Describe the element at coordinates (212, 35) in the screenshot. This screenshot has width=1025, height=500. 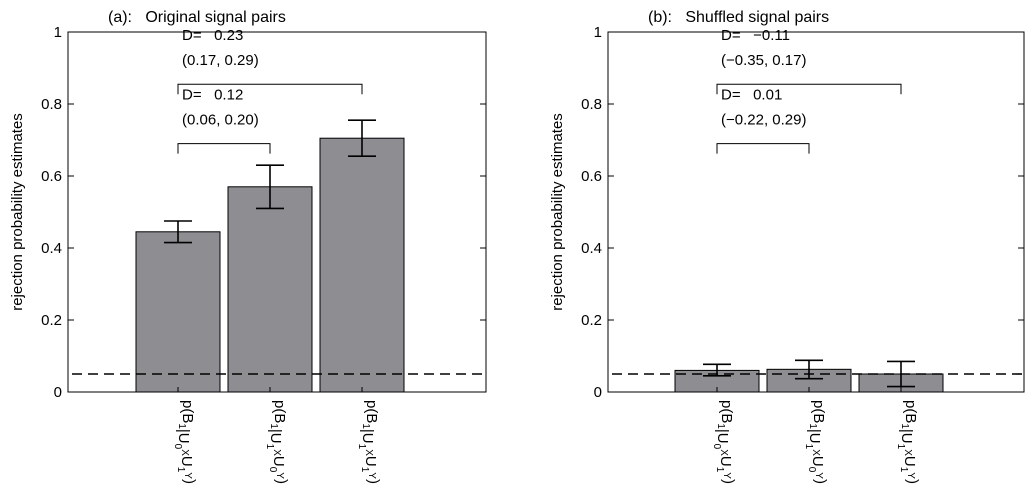
I see `annotation-d-value: D= 0.23` at that location.